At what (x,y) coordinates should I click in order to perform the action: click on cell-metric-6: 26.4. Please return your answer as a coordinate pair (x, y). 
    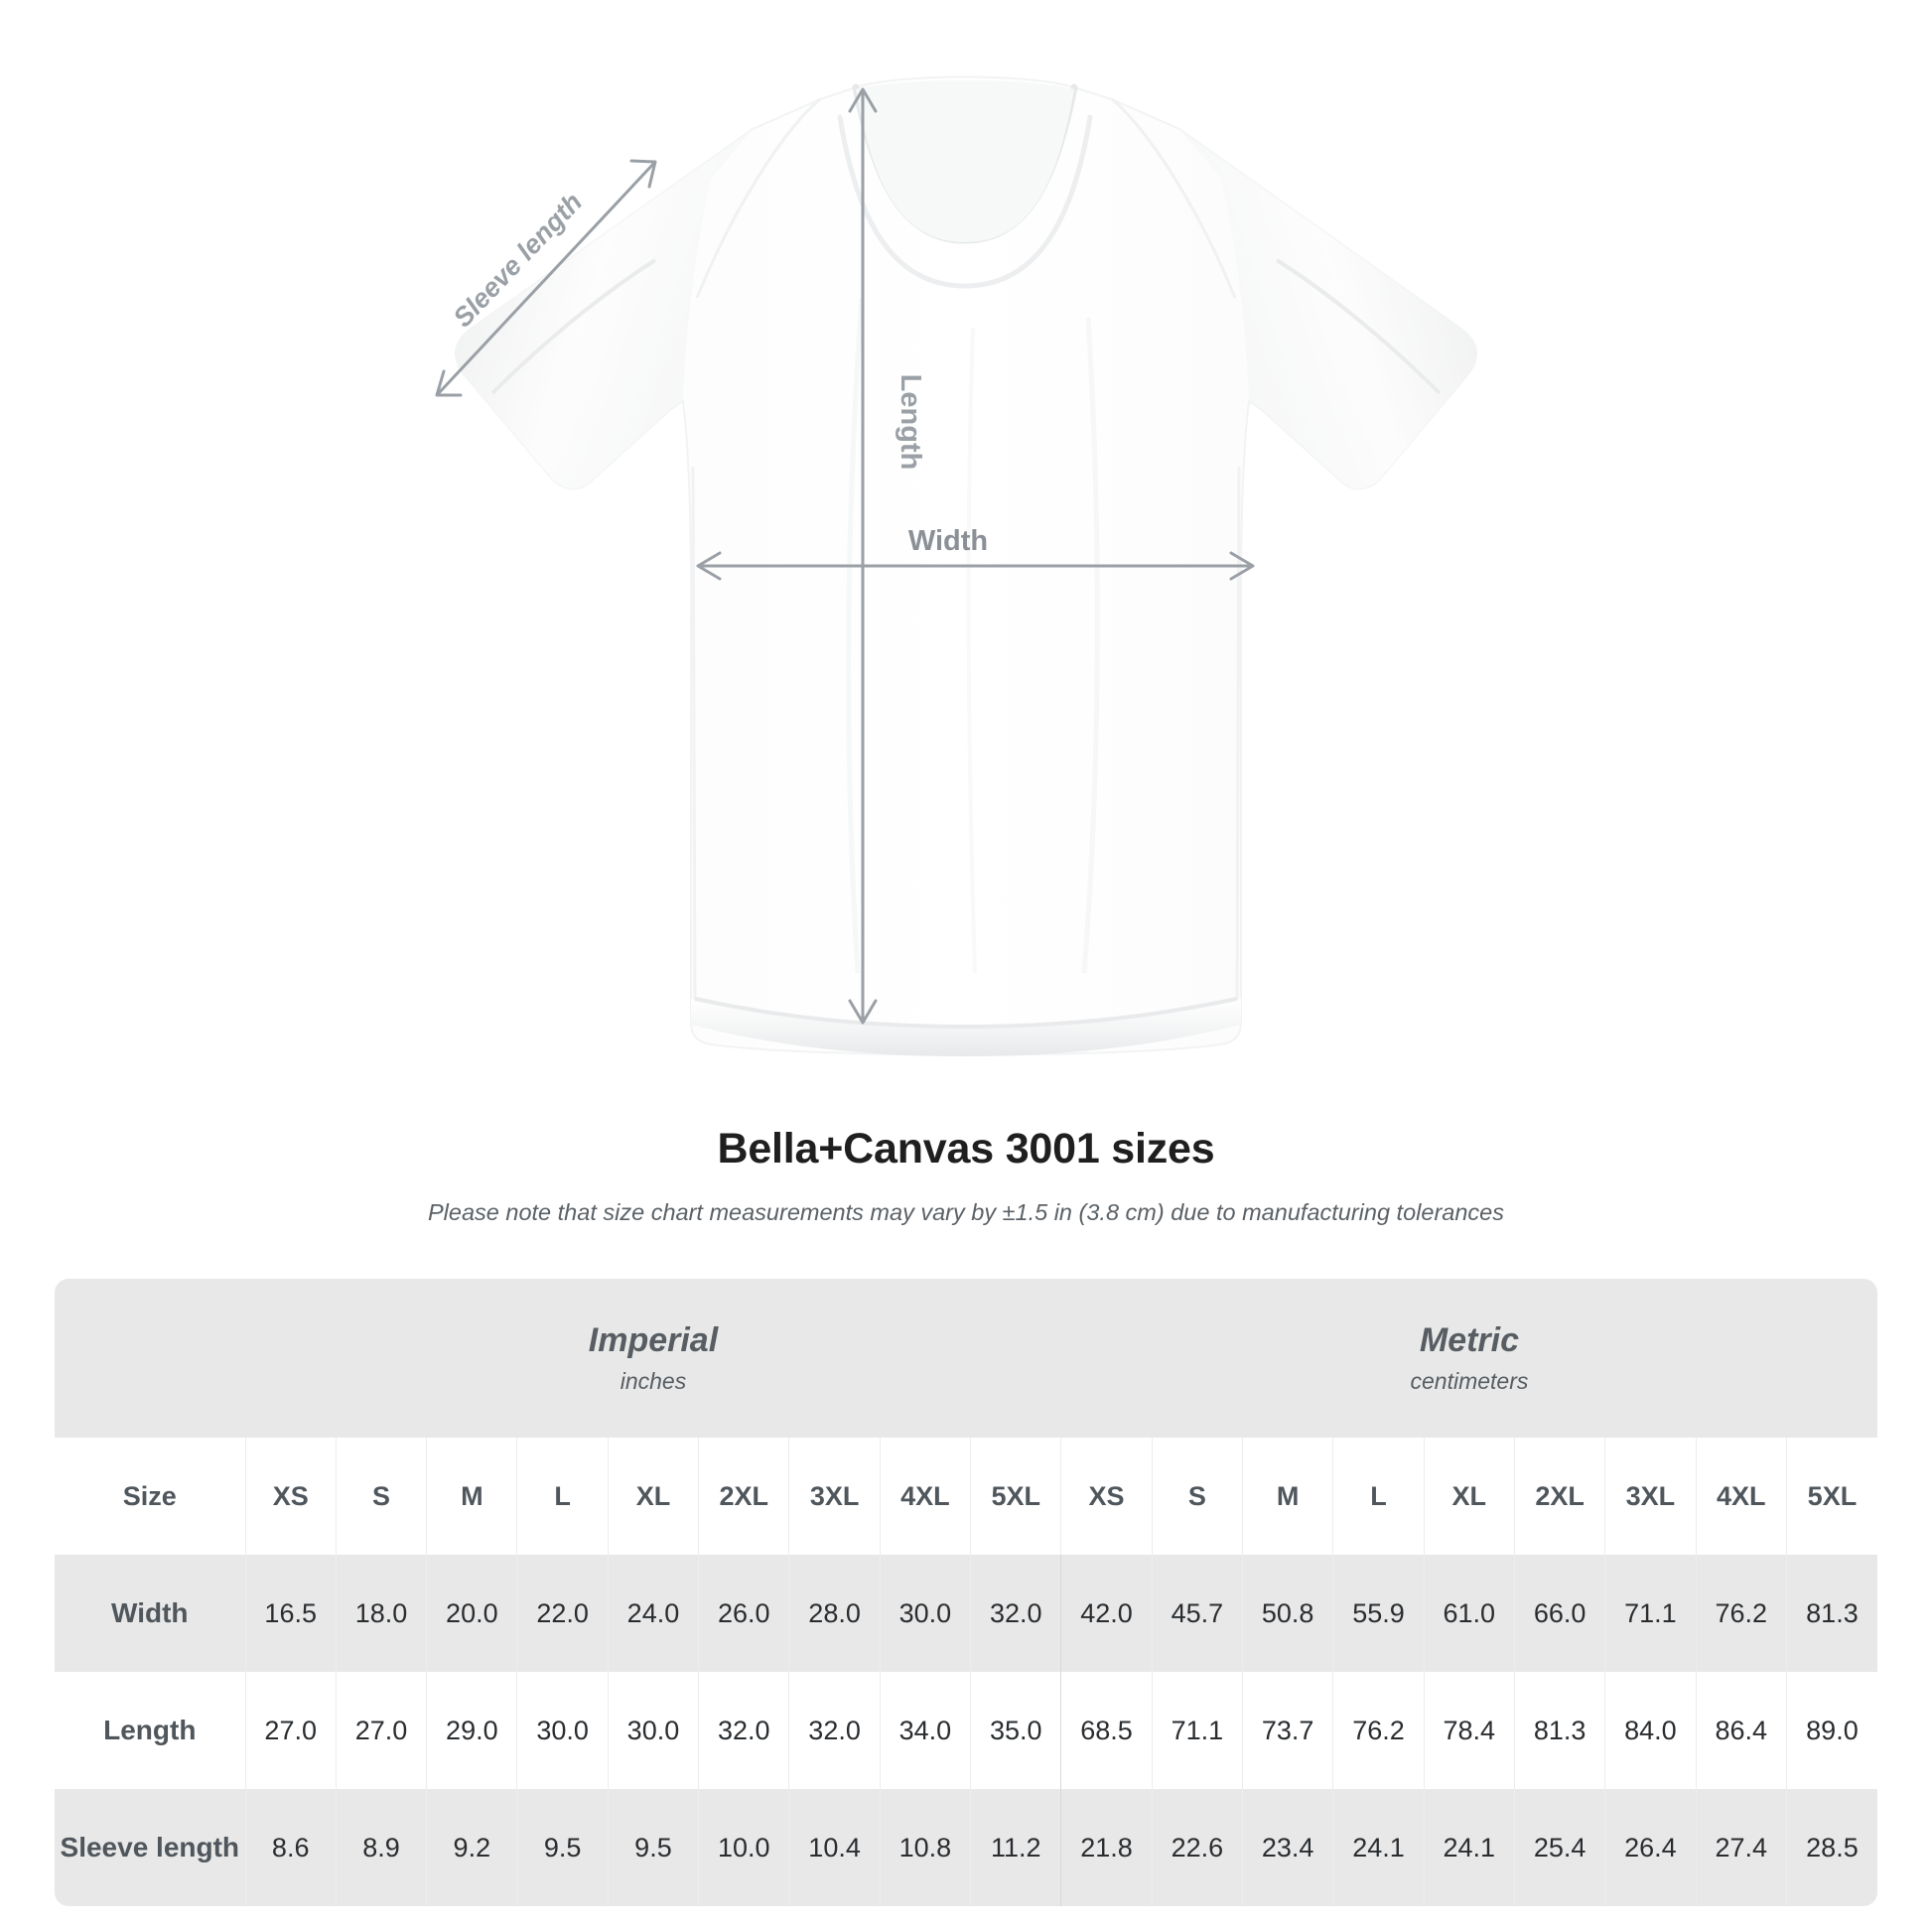
    Looking at the image, I should click on (1650, 1847).